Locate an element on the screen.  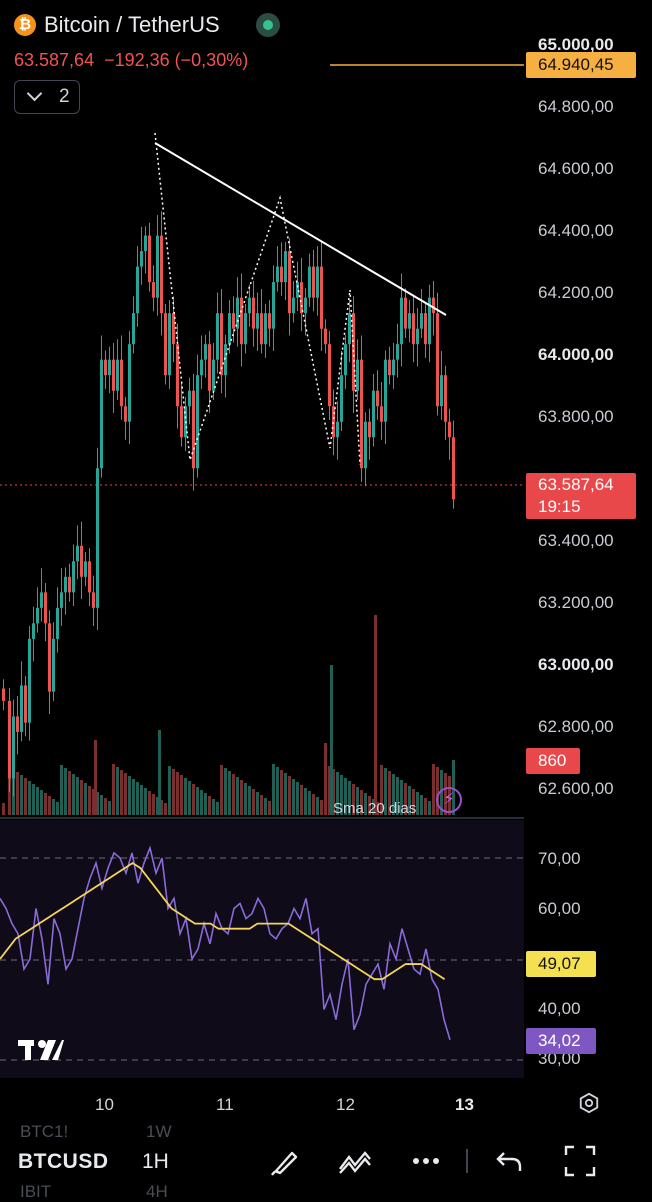
trendline is located at coordinates (300, 229).